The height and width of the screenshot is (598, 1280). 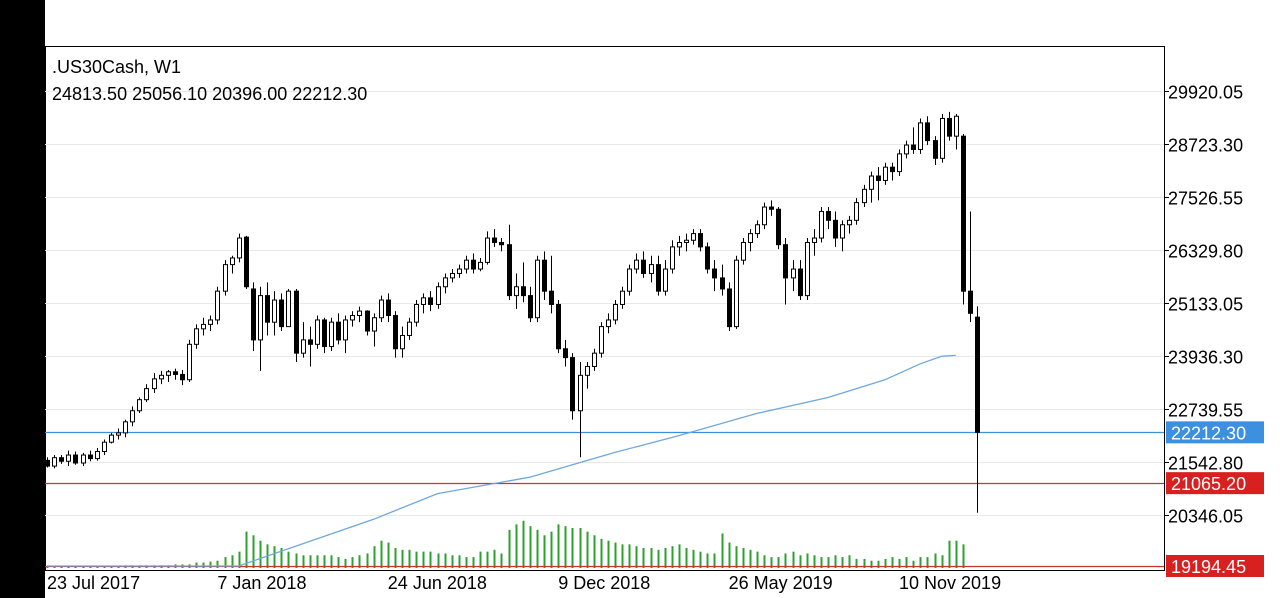 I want to click on price-marker-label: 22212.30, so click(x=1208, y=433).